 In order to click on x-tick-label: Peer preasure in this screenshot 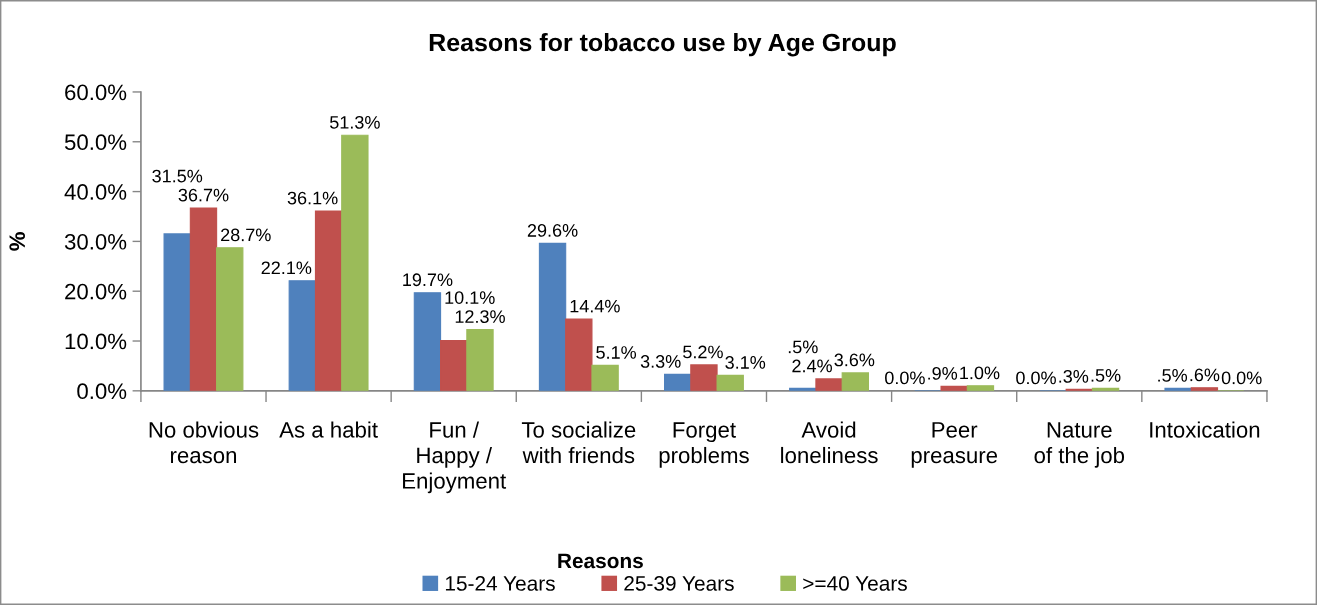, I will do `click(954, 445)`.